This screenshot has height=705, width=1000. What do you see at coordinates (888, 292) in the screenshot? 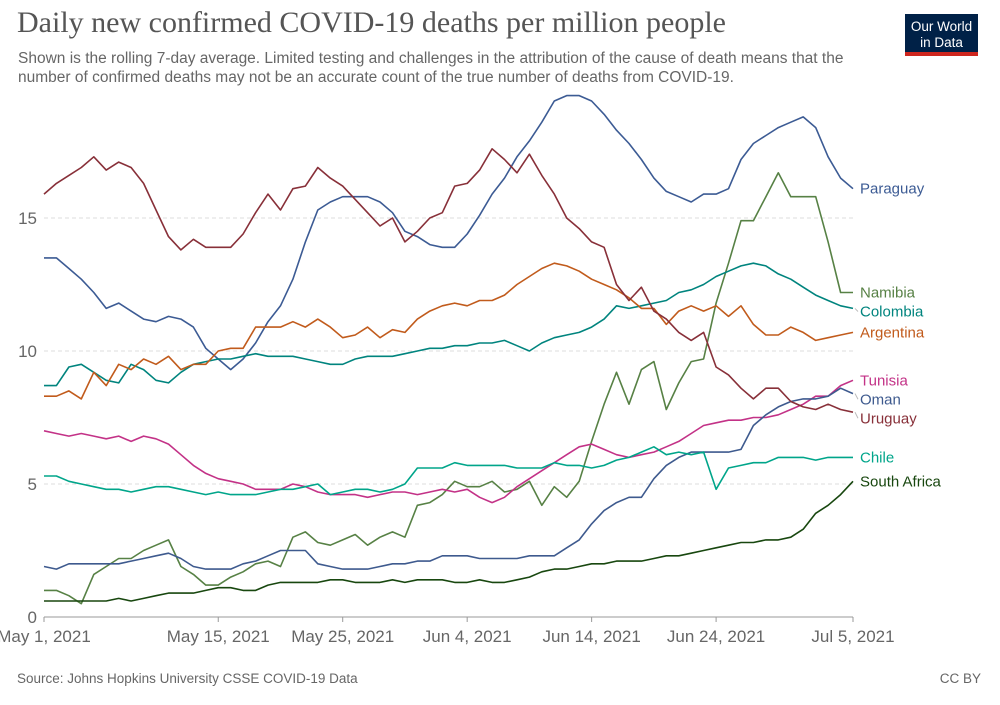
I see `series-label-namibia: Namibia` at bounding box center [888, 292].